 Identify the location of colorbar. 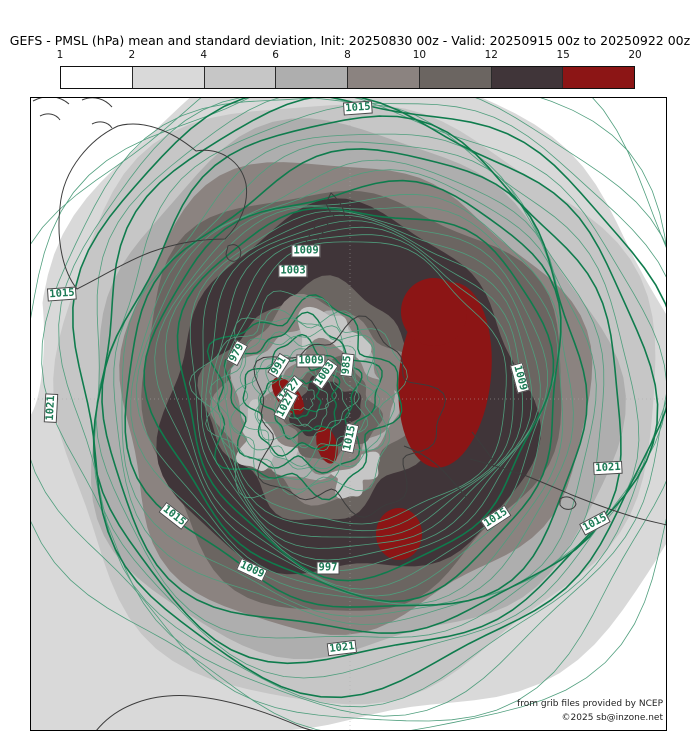
(347, 77).